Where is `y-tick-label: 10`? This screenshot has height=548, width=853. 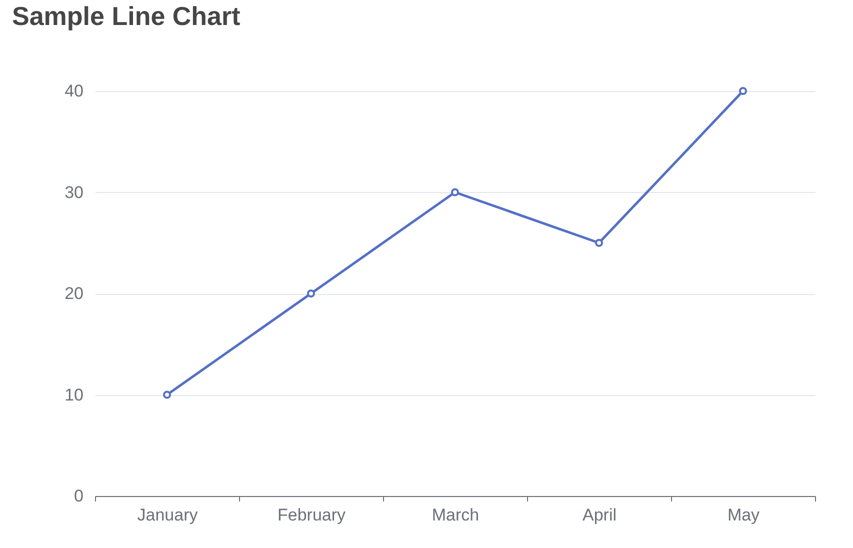
y-tick-label: 10 is located at coordinates (74, 394).